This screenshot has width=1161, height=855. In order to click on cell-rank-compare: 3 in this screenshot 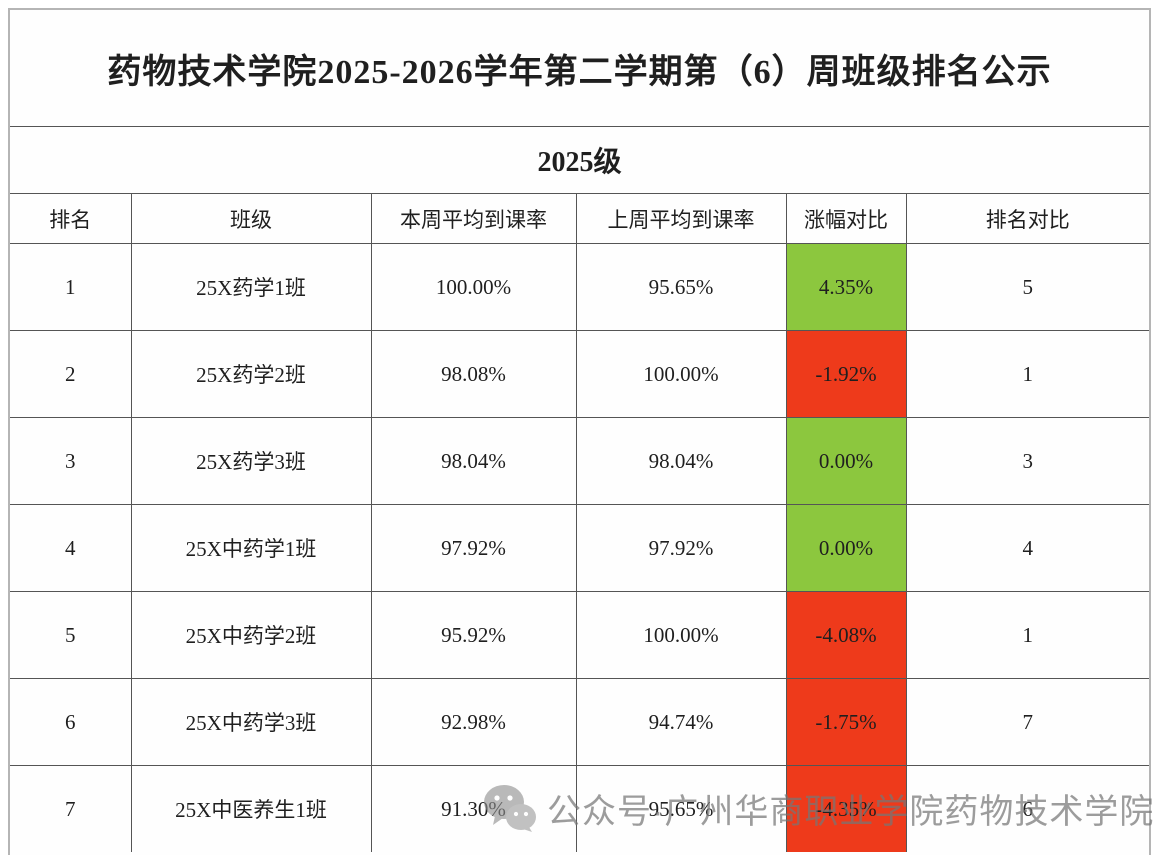, I will do `click(1027, 461)`.